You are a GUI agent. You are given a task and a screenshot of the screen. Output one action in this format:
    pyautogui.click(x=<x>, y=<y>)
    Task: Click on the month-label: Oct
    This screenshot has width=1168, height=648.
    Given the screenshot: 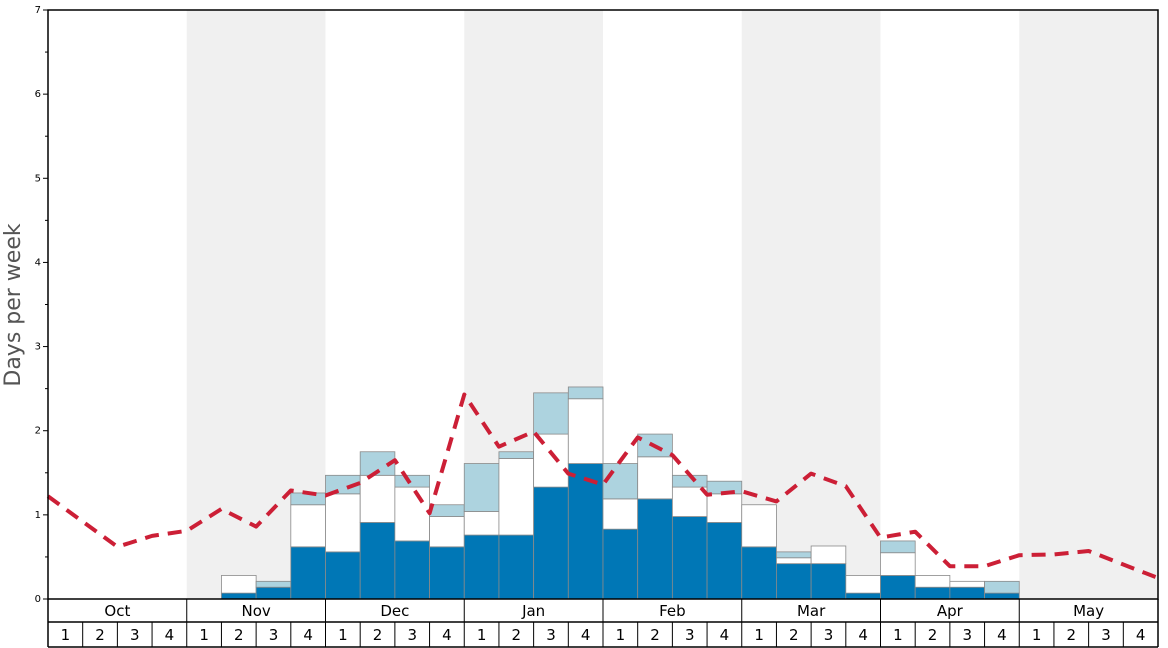 What is the action you would take?
    pyautogui.click(x=117, y=611)
    